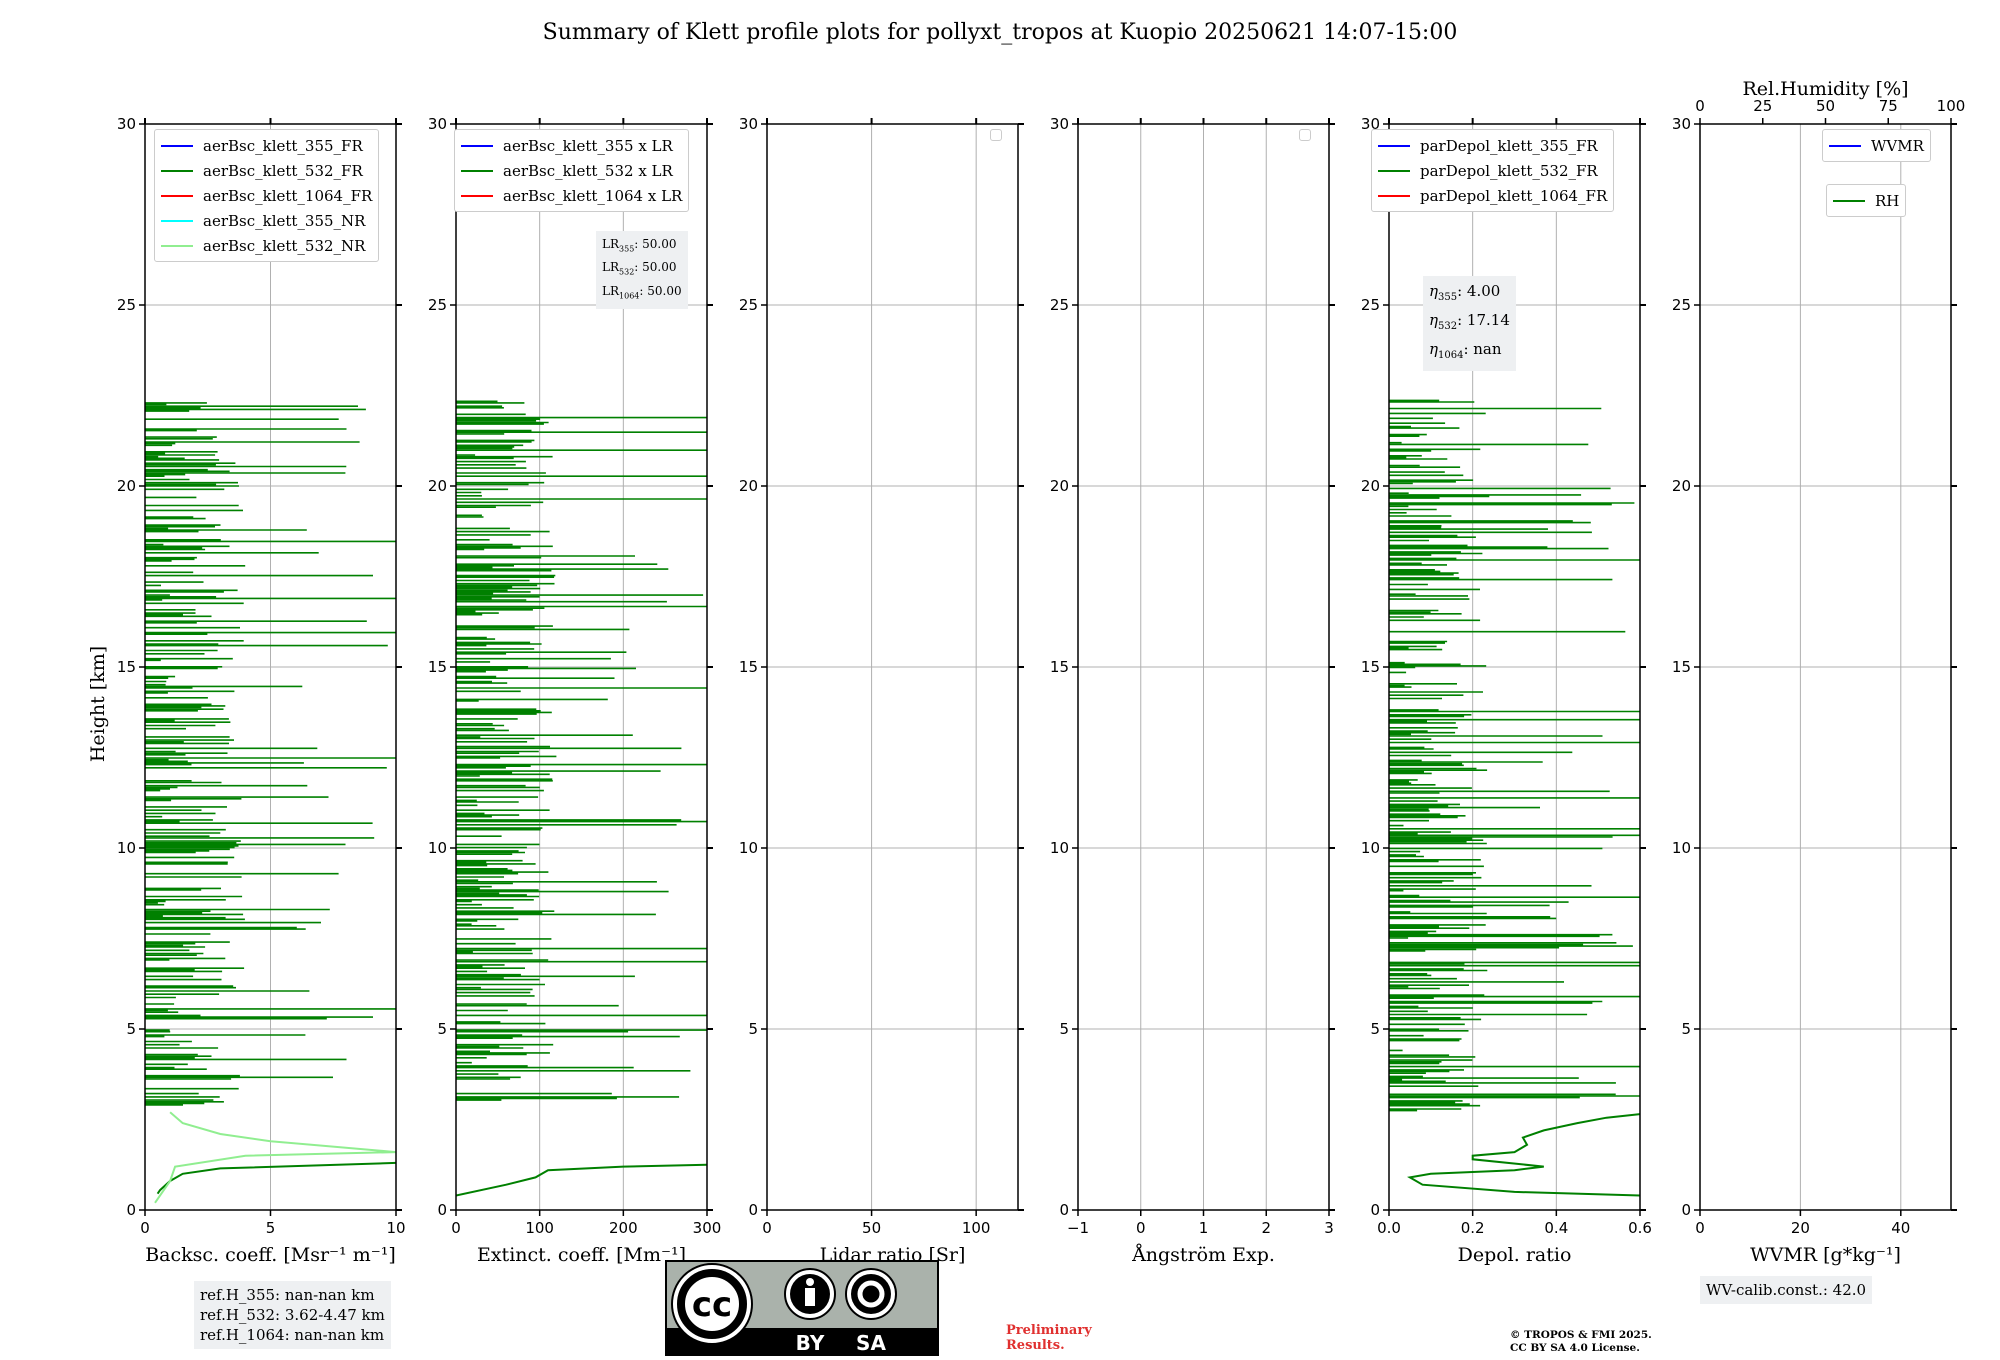 This screenshot has width=2000, height=1360. What do you see at coordinates (1469, 323) in the screenshot?
I see `angstrom-info: η355: 4.00 η532: 17.14 η1064: nan` at bounding box center [1469, 323].